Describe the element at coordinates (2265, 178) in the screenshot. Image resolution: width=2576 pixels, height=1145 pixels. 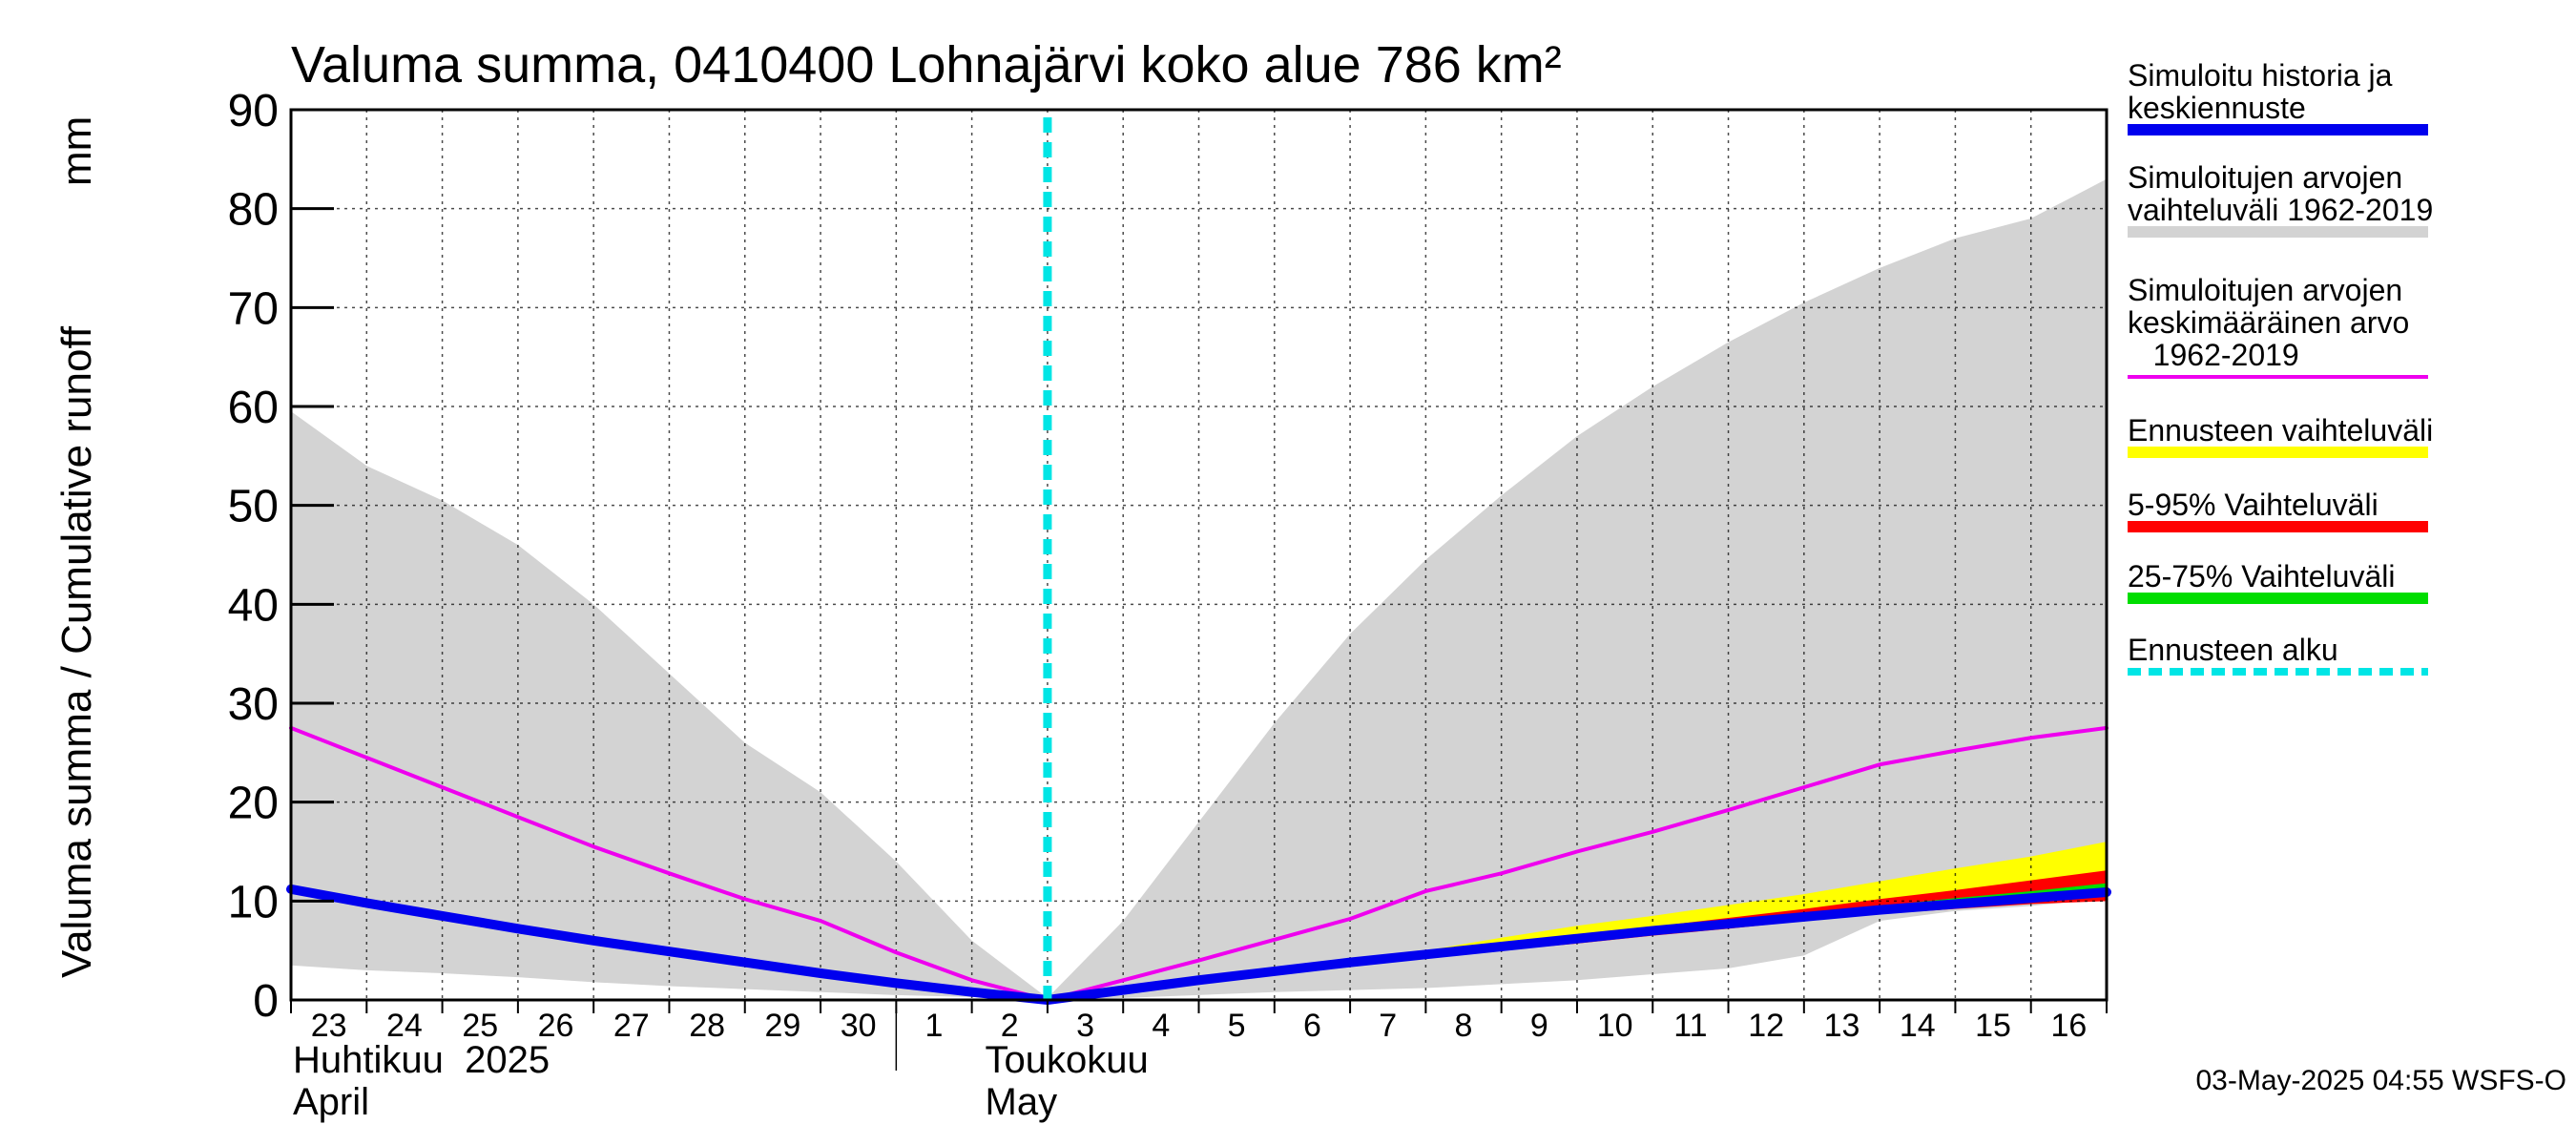
I see `legend-label-1-0: Simuloitujen arvojen` at that location.